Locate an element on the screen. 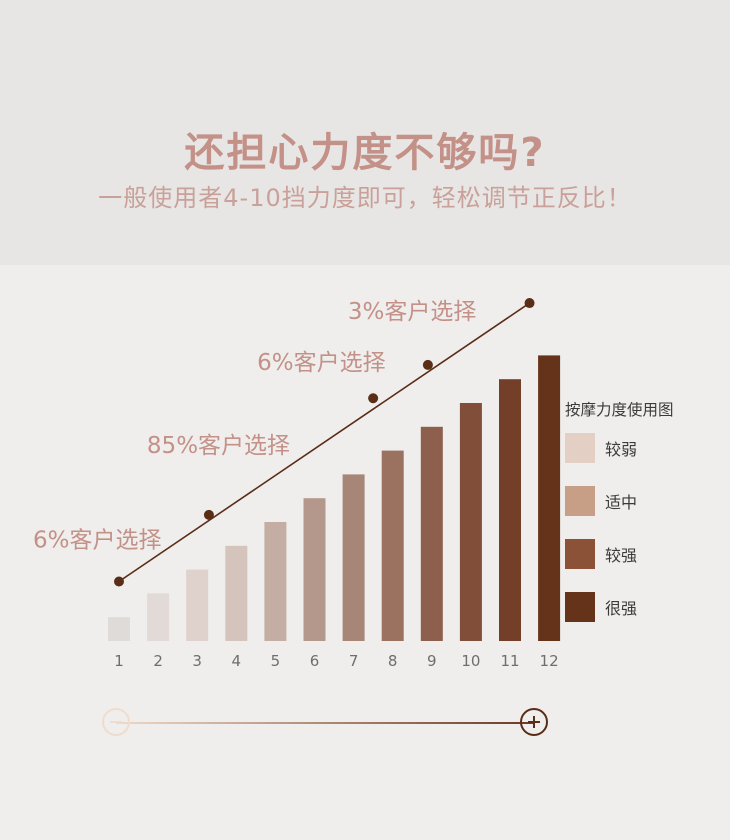 Image resolution: width=730 pixels, height=840 pixels. x-tick-label: 7 is located at coordinates (354, 661).